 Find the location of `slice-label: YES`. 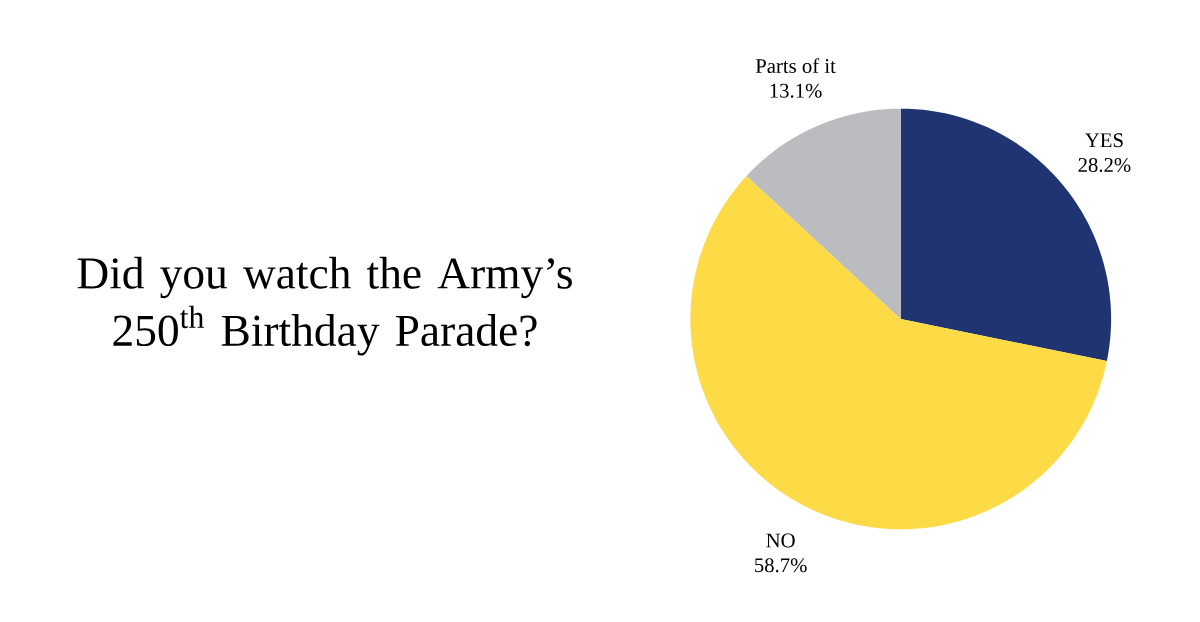

slice-label: YES is located at coordinates (1104, 140).